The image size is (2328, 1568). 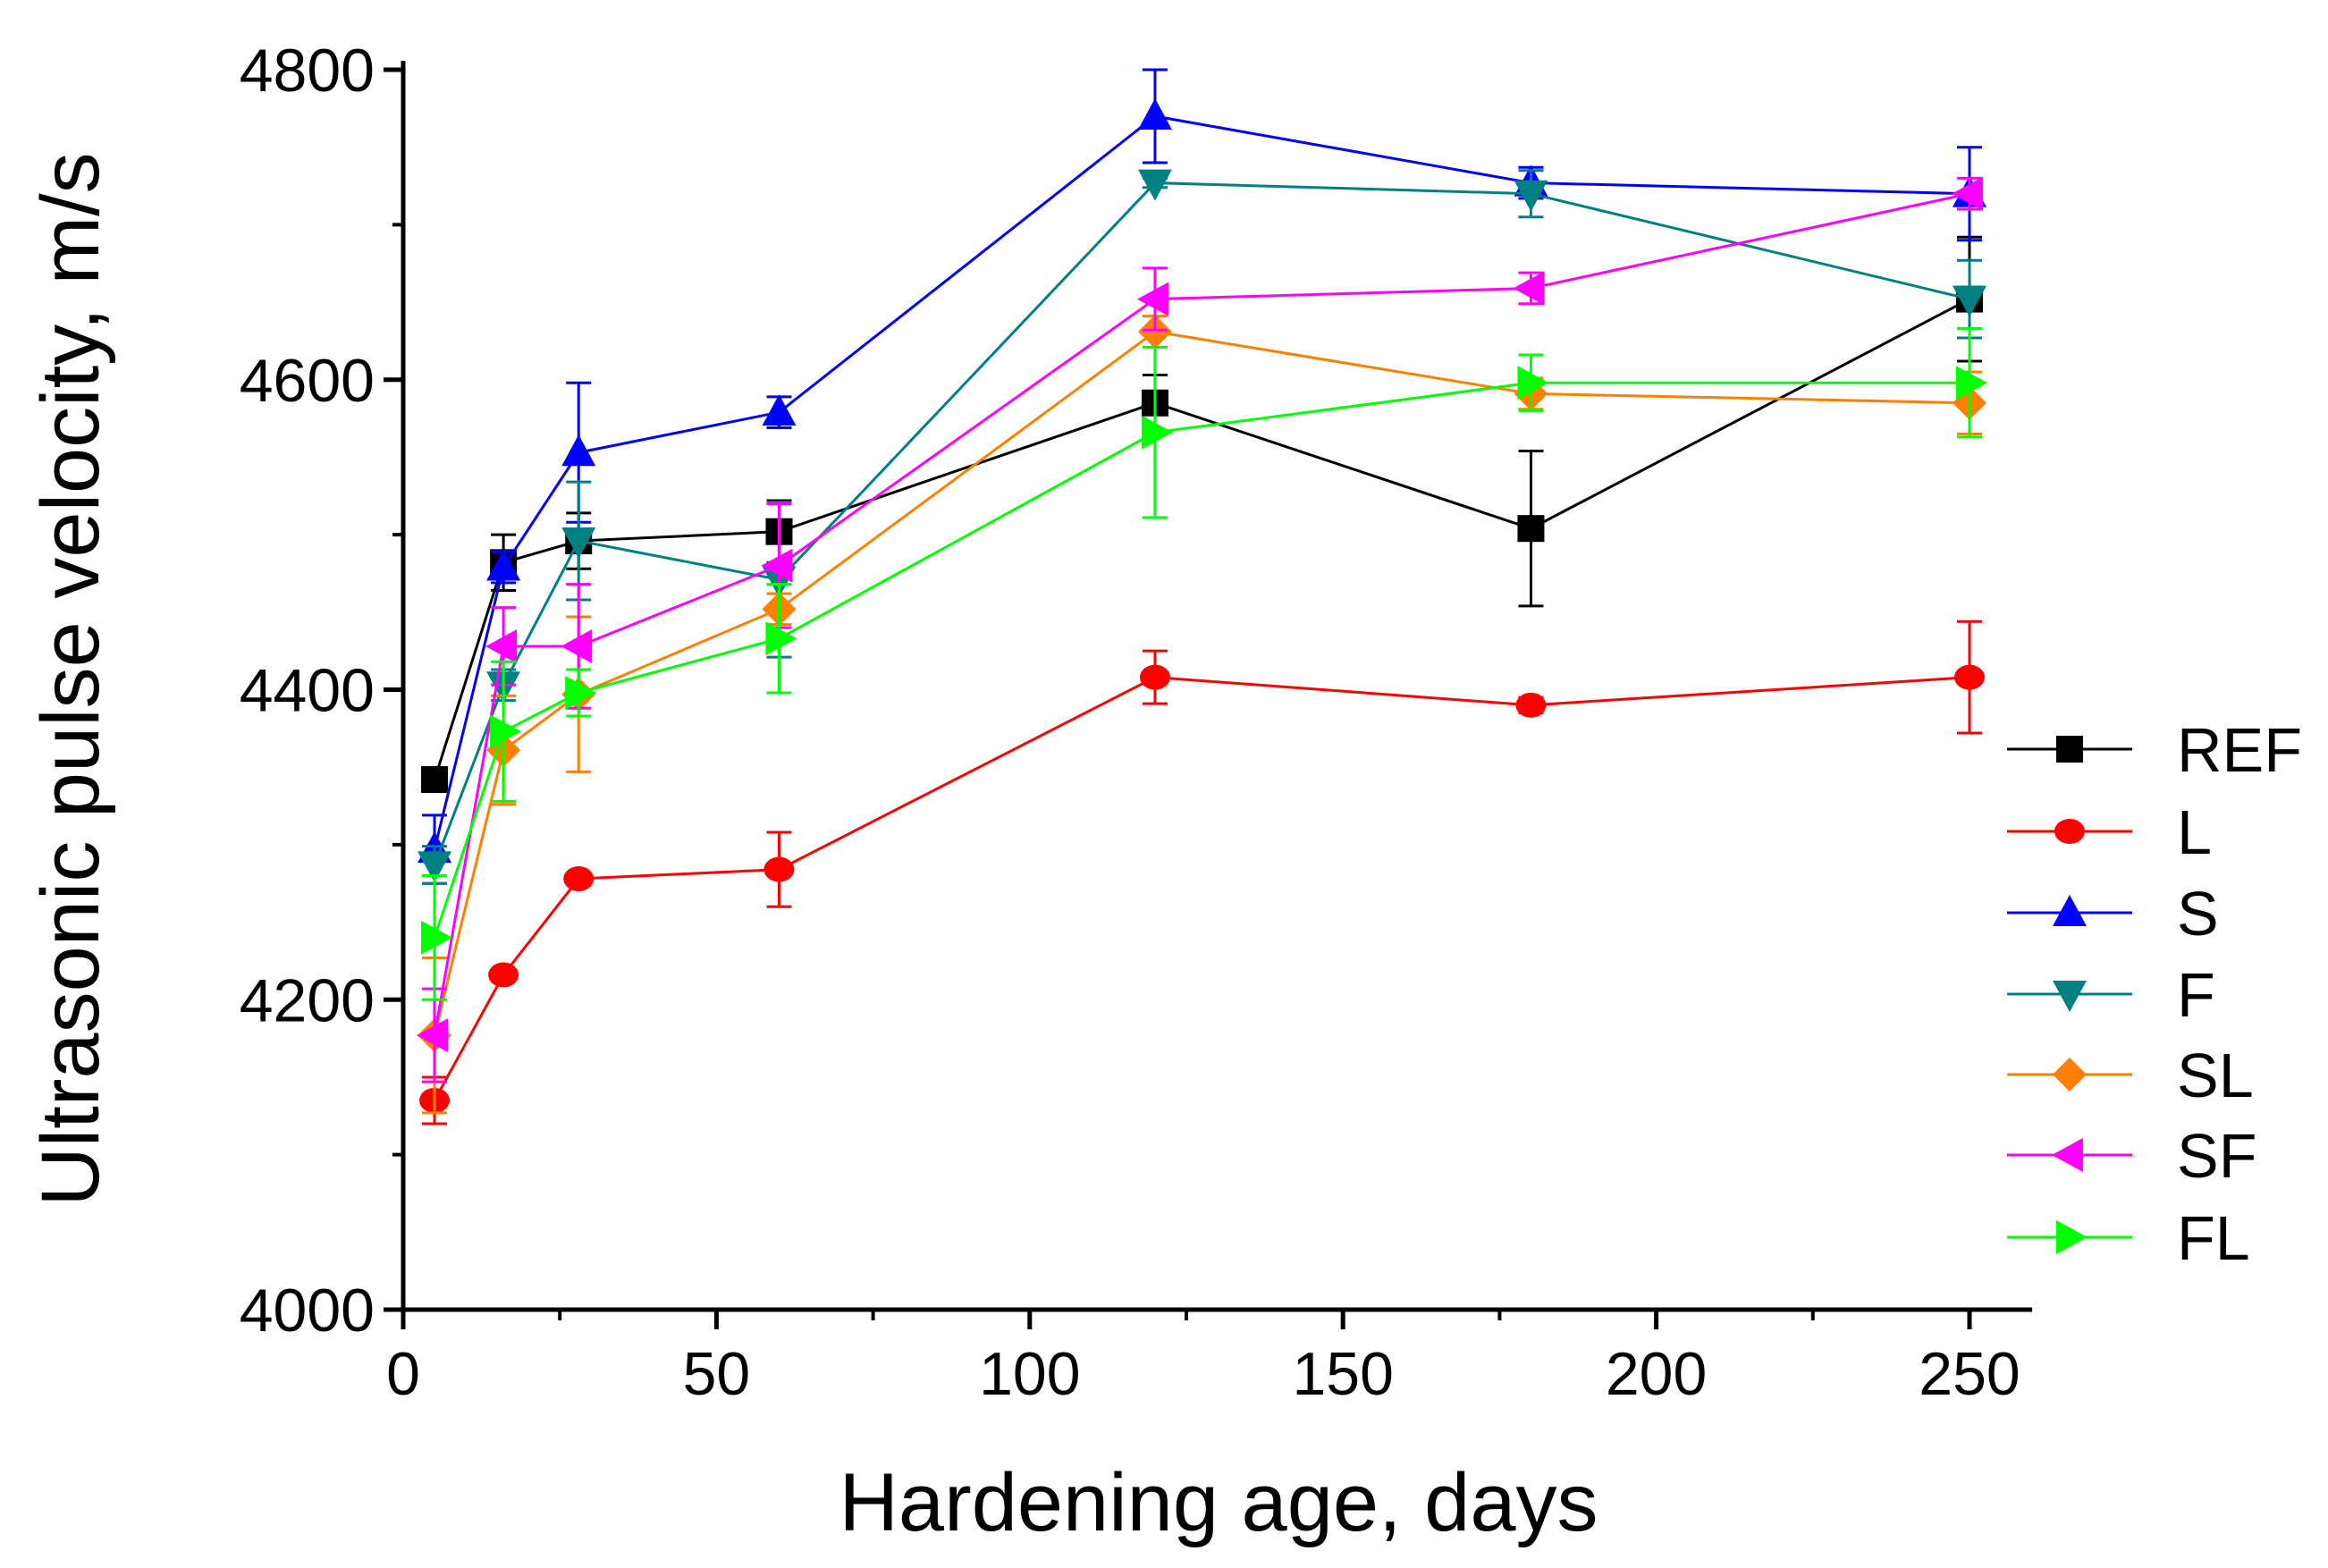 What do you see at coordinates (2215, 1075) in the screenshot?
I see `legend-label: SL` at bounding box center [2215, 1075].